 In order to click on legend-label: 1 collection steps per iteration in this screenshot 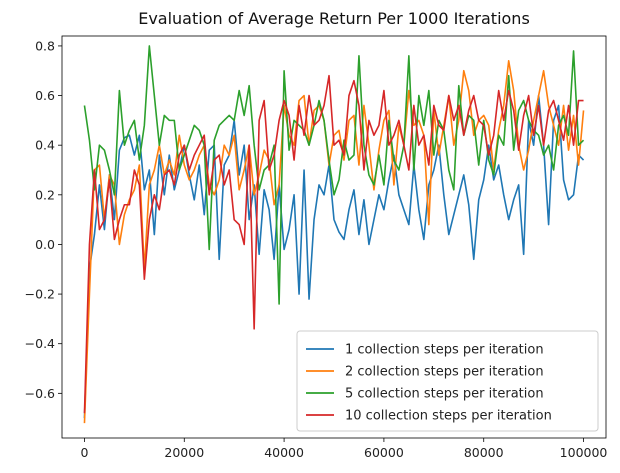, I will do `click(444, 350)`.